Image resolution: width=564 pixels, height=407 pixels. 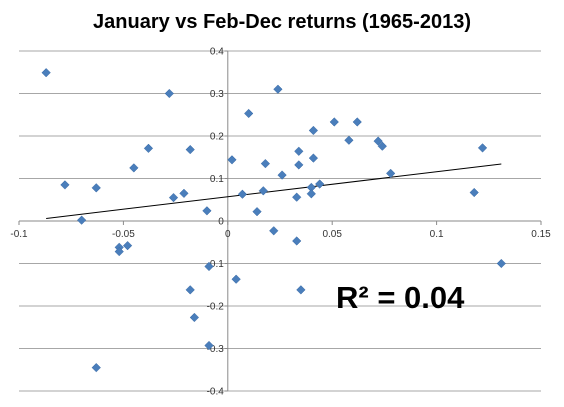 What do you see at coordinates (282, 22) in the screenshot?
I see `chart-title: January vs Feb-Dec returns (1965-2013)` at bounding box center [282, 22].